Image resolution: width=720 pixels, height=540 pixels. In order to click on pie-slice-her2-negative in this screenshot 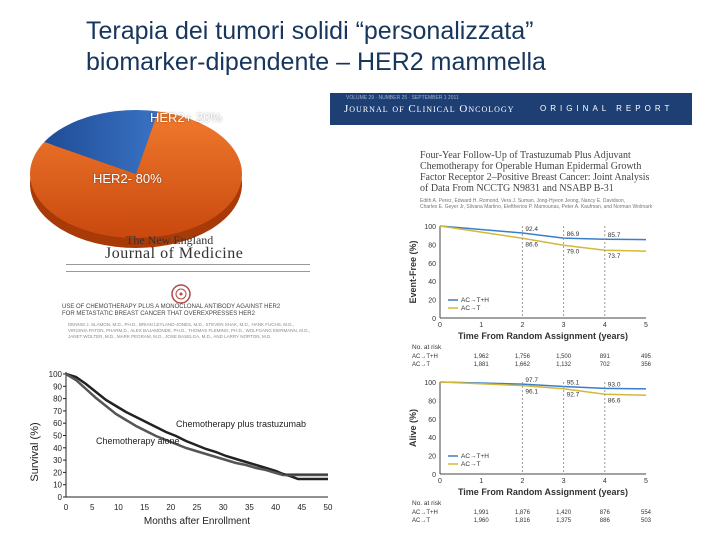, I will do `click(135, 175)`.